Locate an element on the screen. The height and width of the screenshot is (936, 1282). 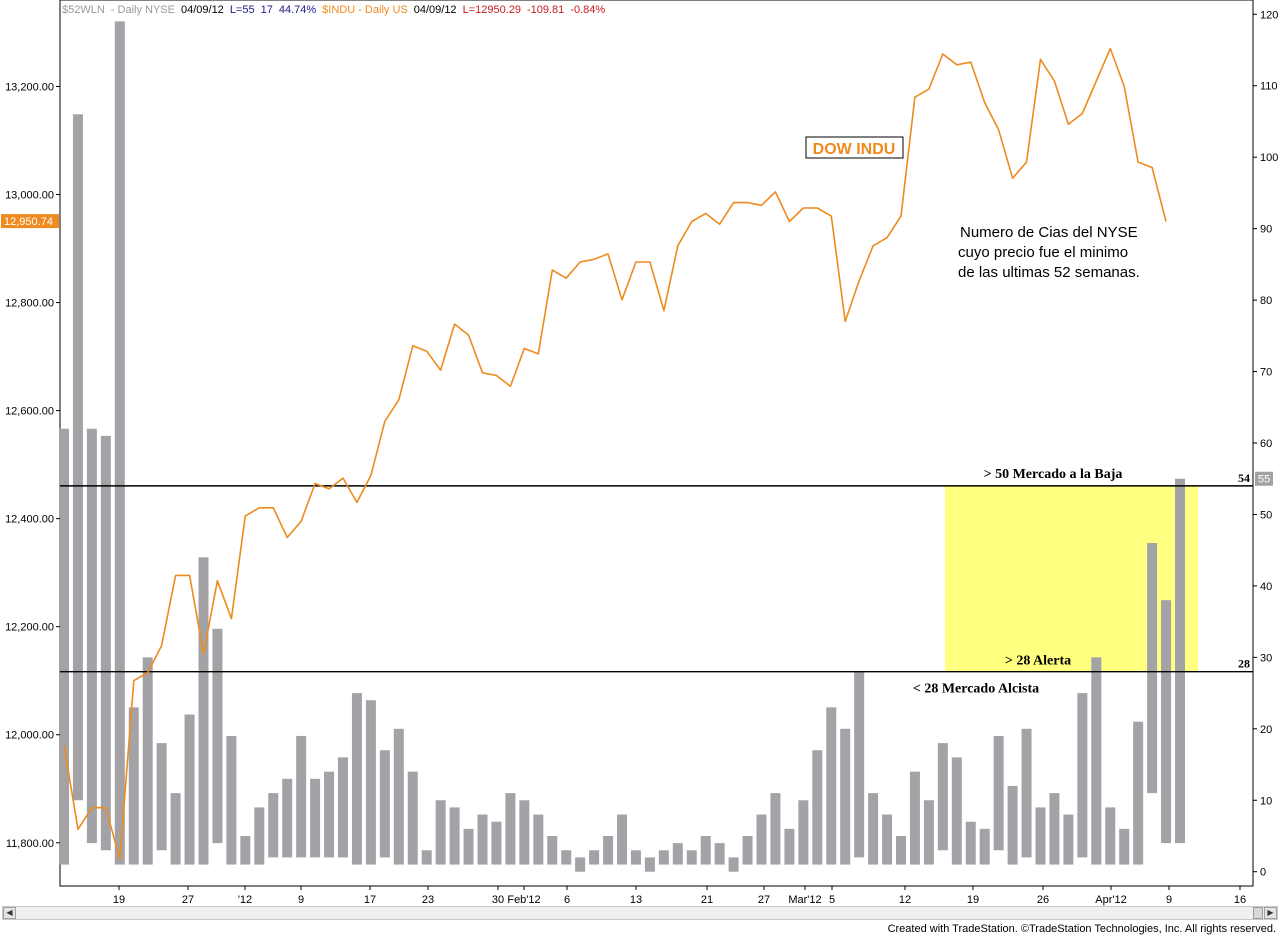
x-tick-label-19: 16 is located at coordinates (1240, 900).